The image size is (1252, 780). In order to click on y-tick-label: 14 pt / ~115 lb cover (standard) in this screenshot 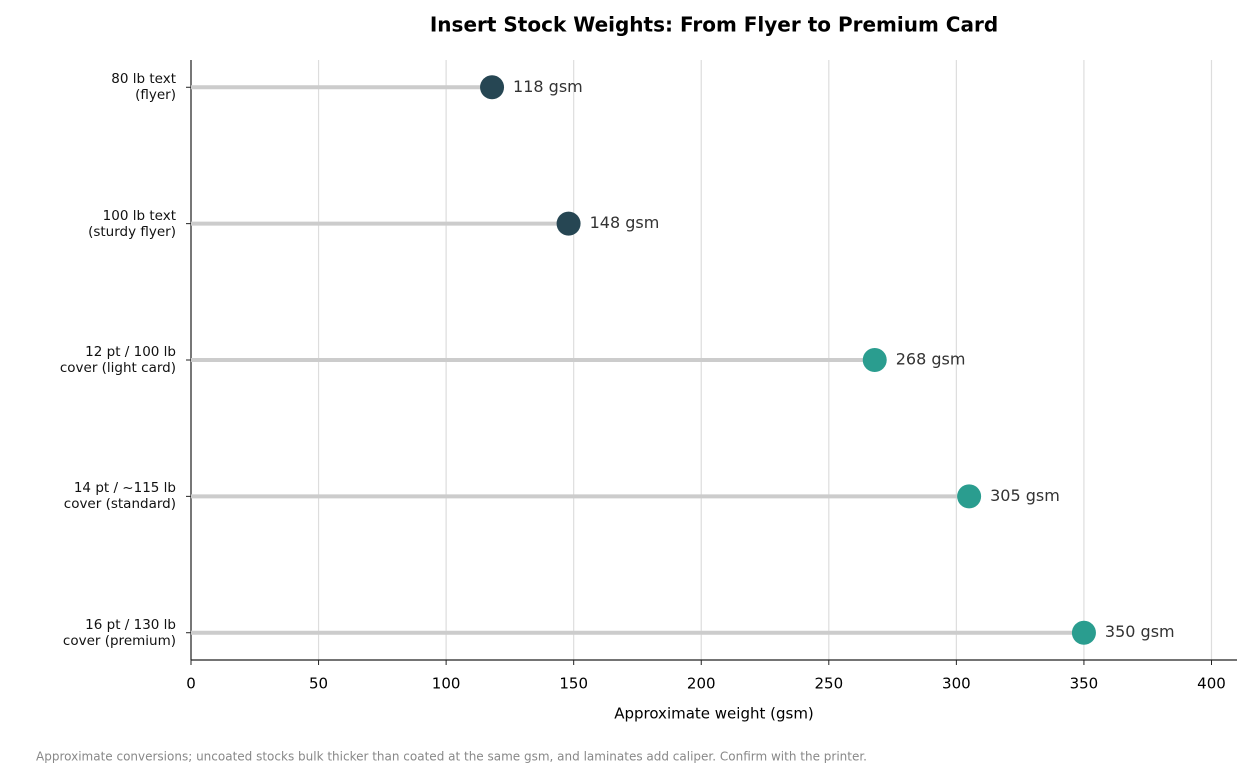, I will do `click(119, 496)`.